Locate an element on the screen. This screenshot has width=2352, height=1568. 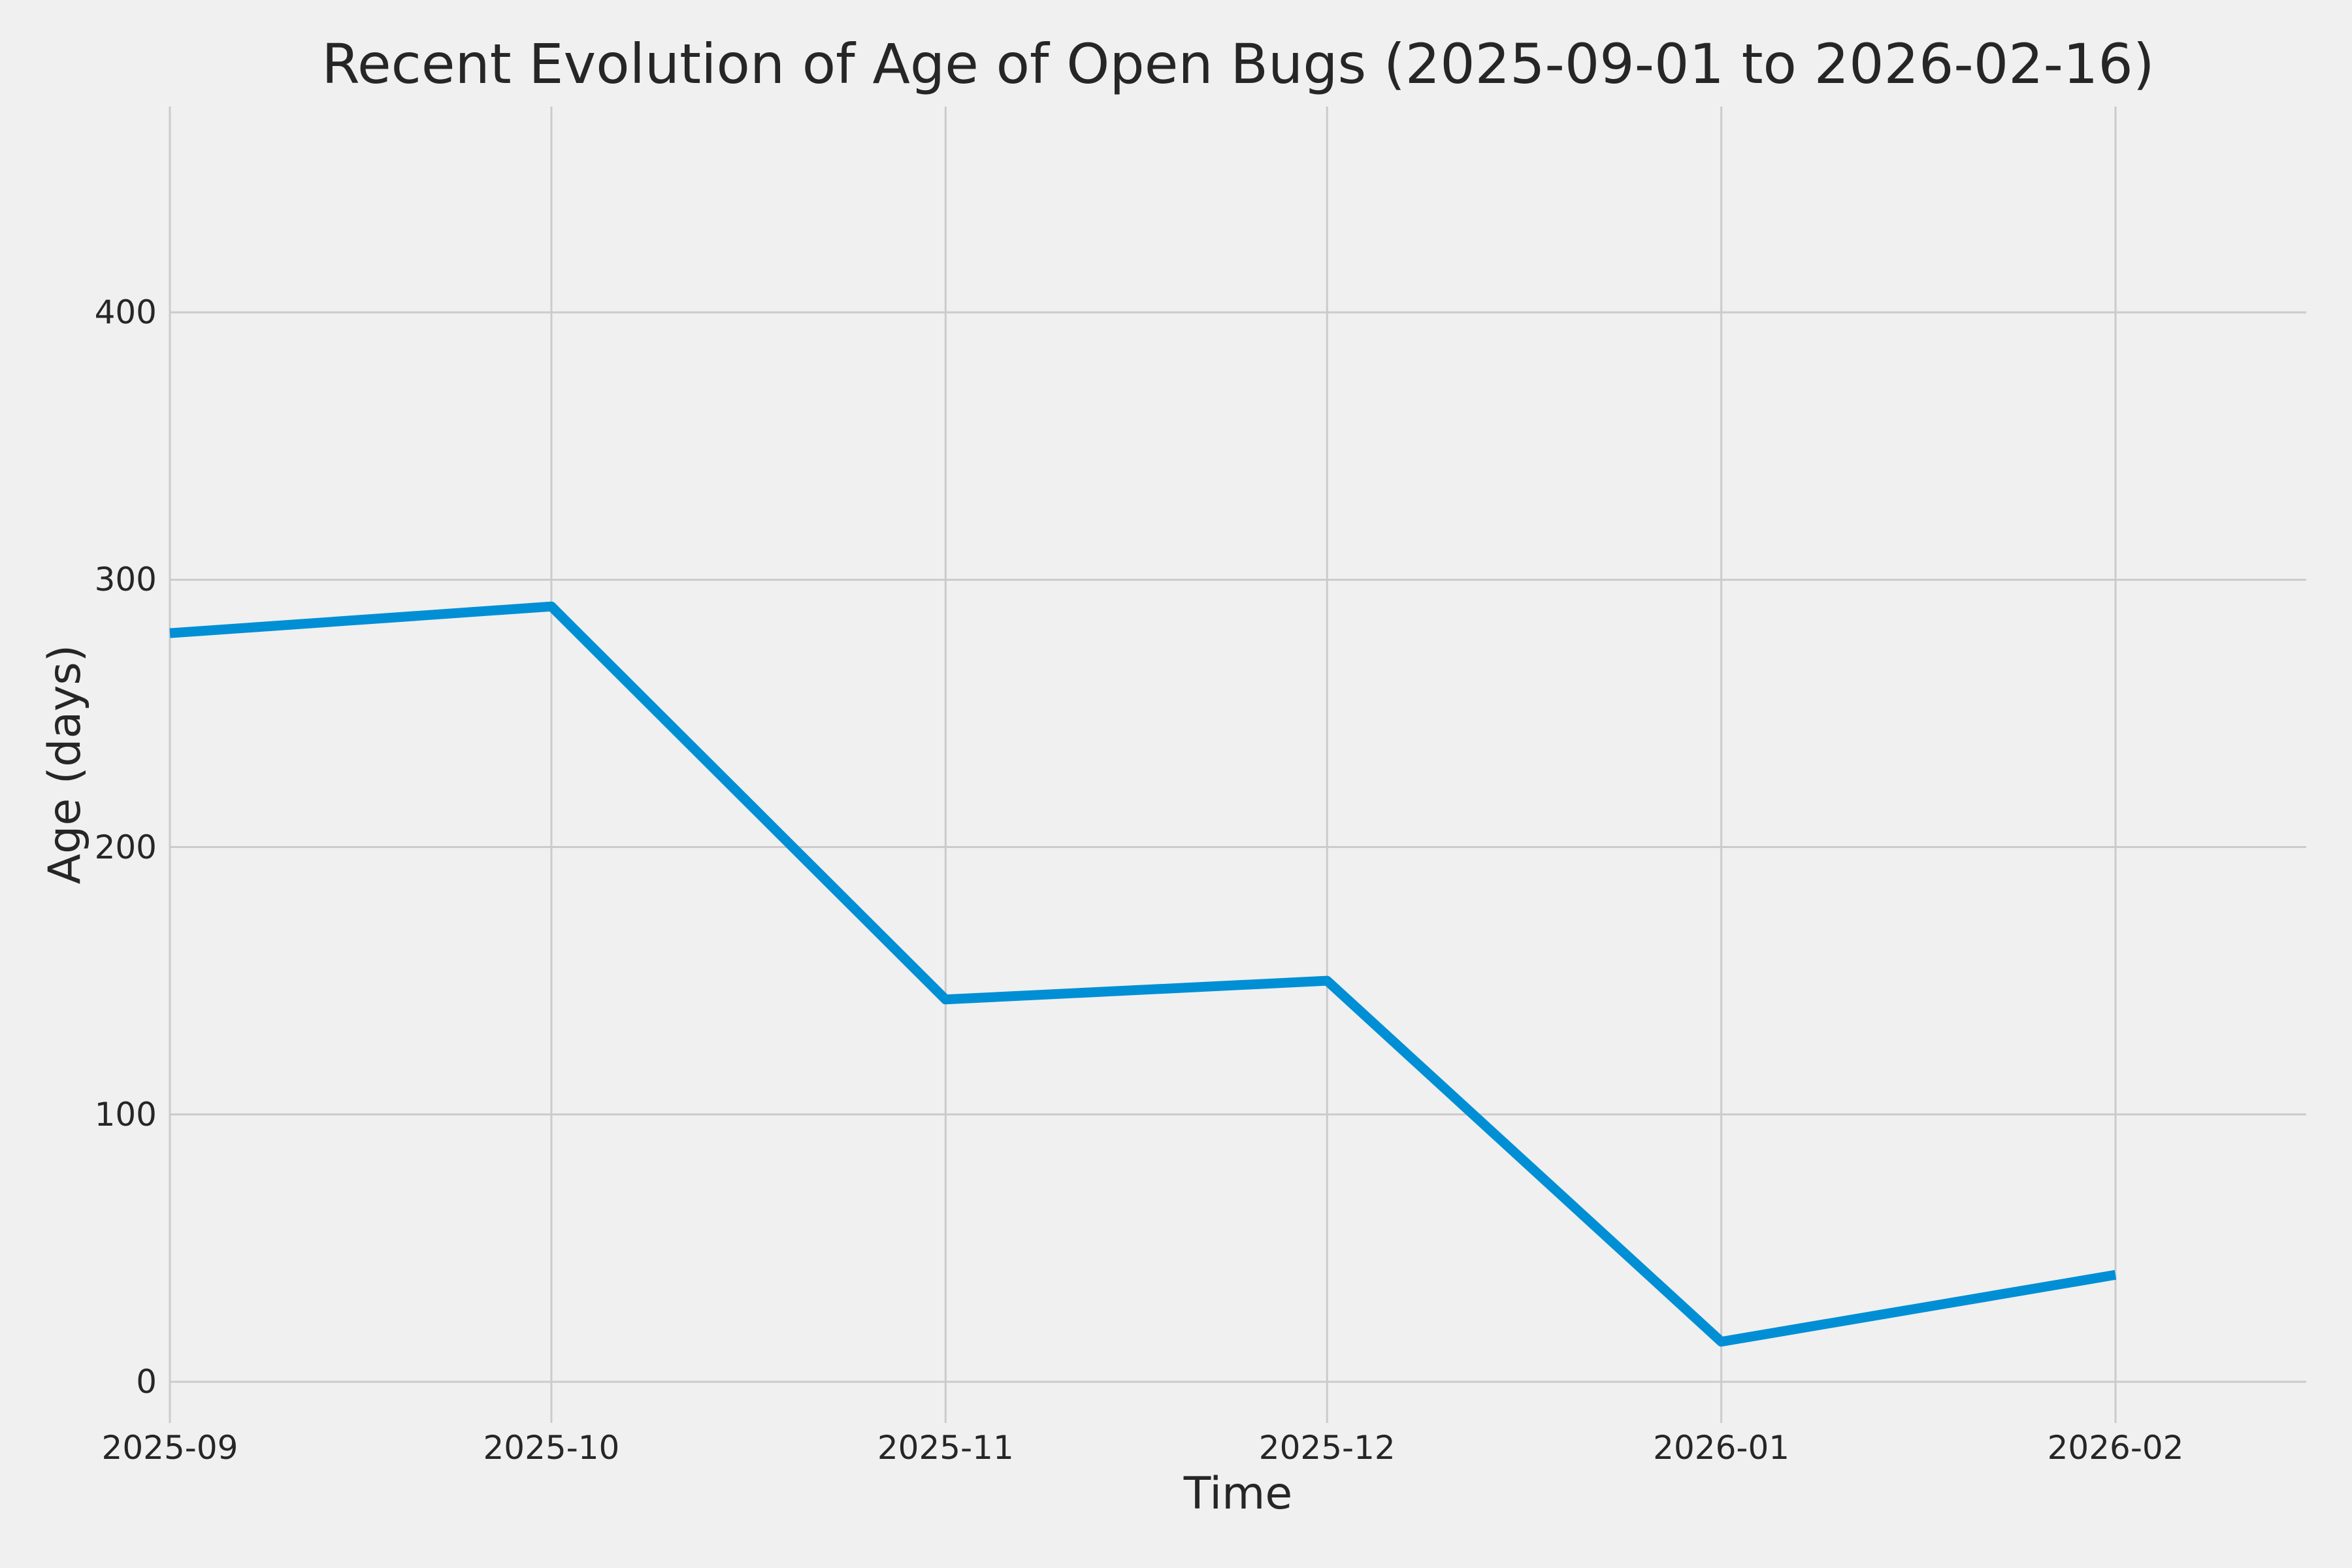
x-tick-label: 2025-12 is located at coordinates (1327, 1448).